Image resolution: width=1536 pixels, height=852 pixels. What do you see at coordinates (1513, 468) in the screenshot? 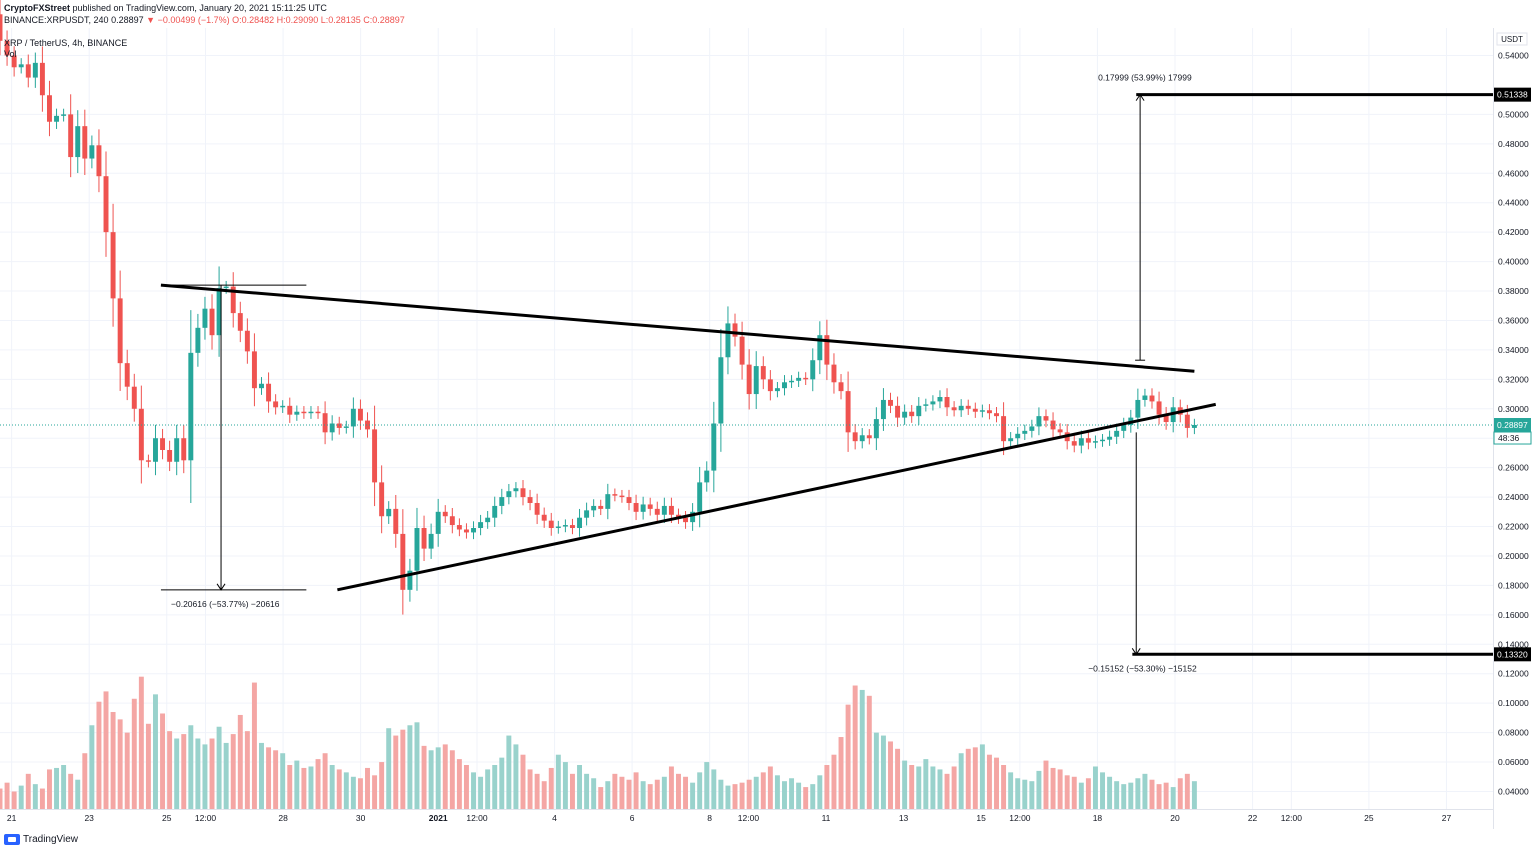
I see `price-tick-label: 0.26000` at bounding box center [1513, 468].